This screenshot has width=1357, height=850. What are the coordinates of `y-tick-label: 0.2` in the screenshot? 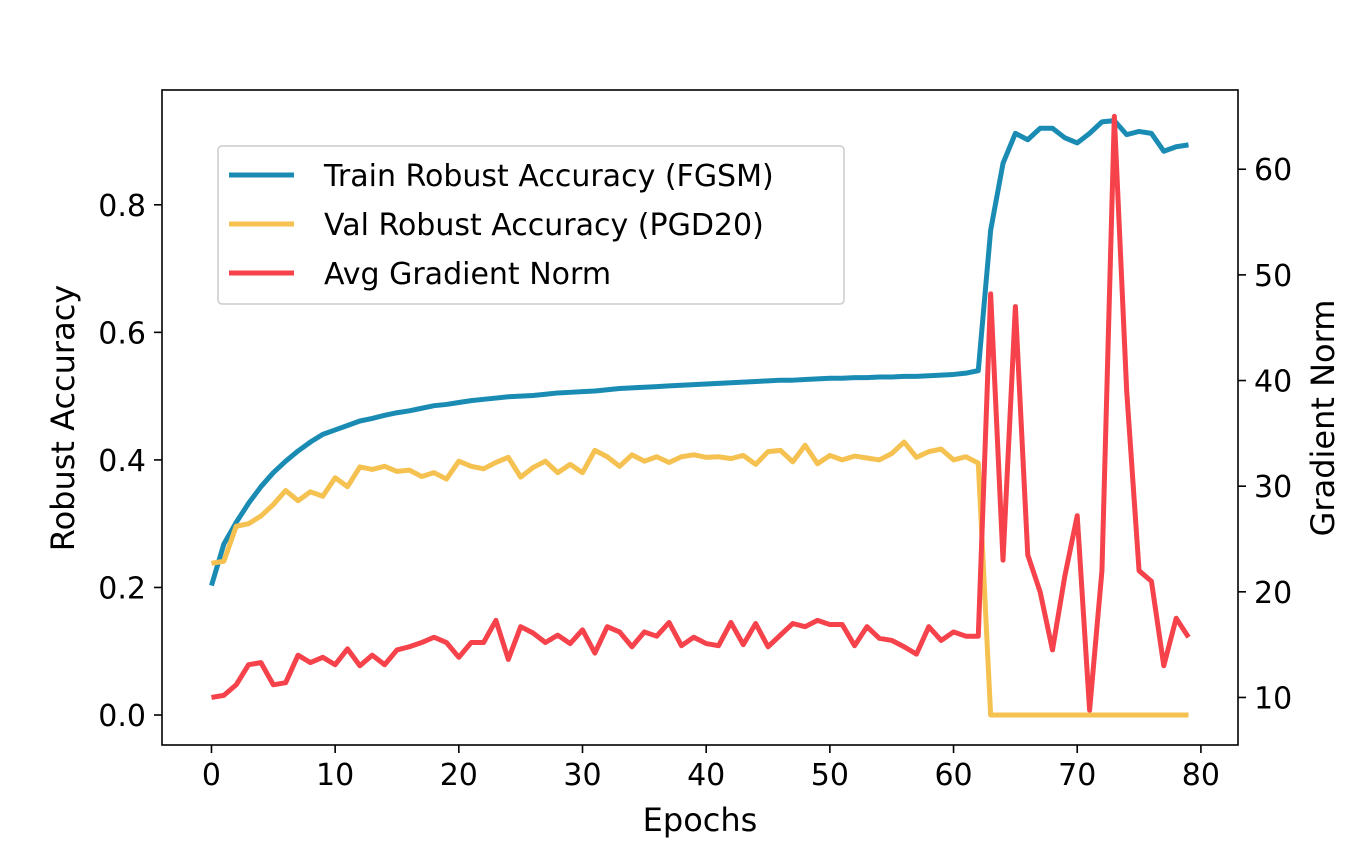 It's located at (122, 588).